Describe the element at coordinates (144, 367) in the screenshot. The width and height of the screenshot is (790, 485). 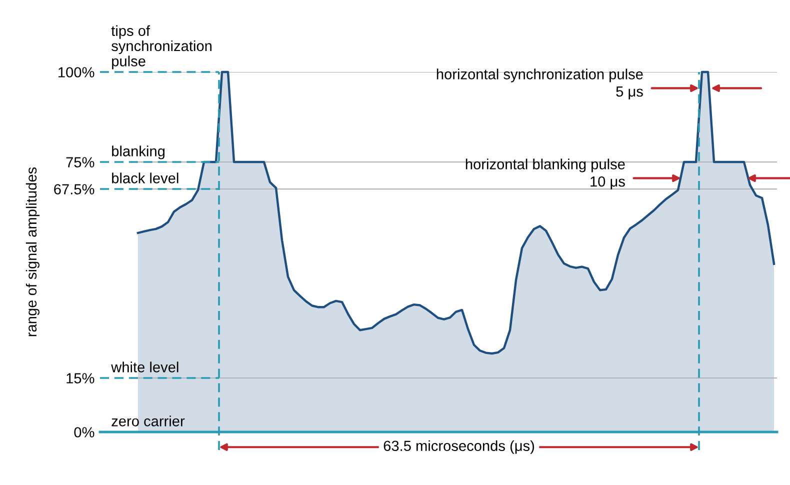
I see `annotation: white level` at that location.